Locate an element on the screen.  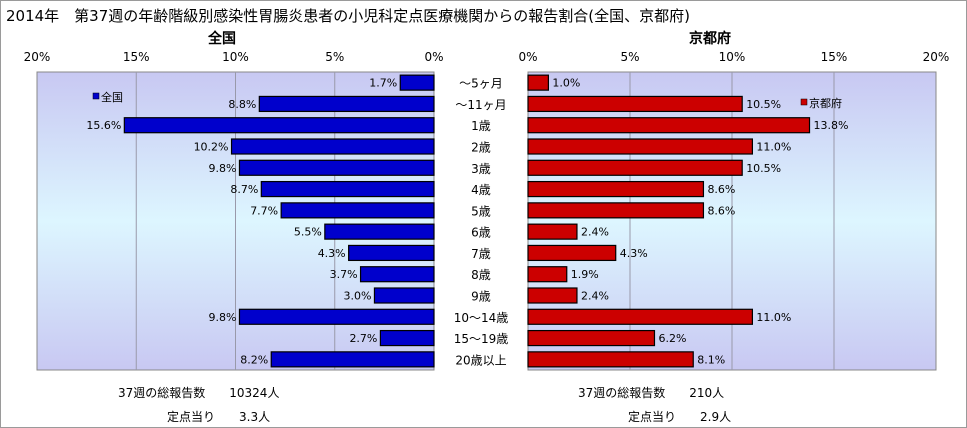
national-tick-label: 5% is located at coordinates (334, 57).